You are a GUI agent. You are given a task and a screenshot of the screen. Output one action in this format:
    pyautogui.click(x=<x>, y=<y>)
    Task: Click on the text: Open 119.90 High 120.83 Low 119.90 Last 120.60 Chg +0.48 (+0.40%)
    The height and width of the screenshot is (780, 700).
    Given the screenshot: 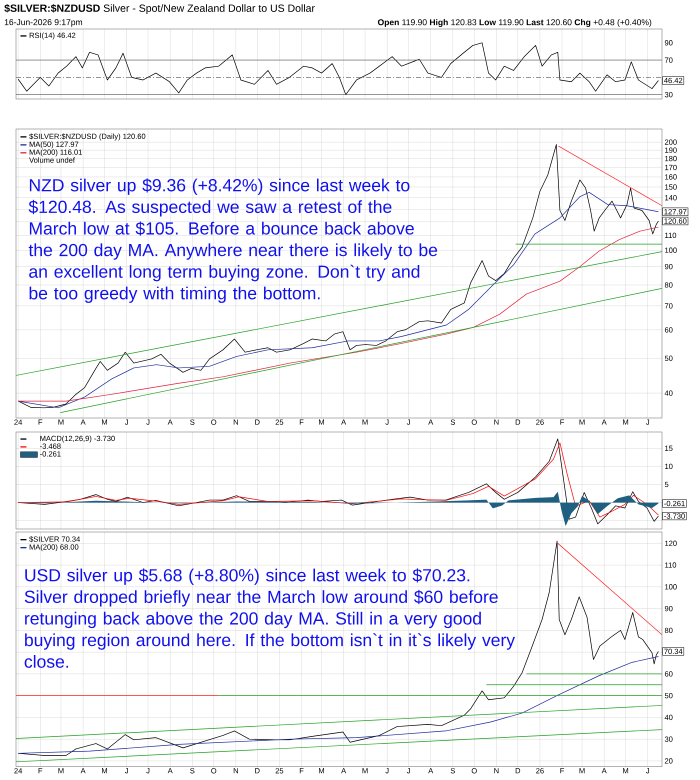 What is the action you would take?
    pyautogui.click(x=515, y=23)
    